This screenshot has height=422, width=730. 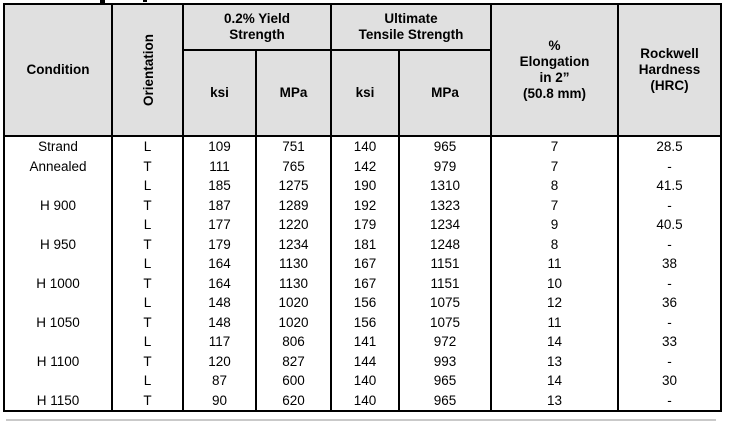 What do you see at coordinates (670, 342) in the screenshot?
I see `rockwell-hardness-cell: 33` at bounding box center [670, 342].